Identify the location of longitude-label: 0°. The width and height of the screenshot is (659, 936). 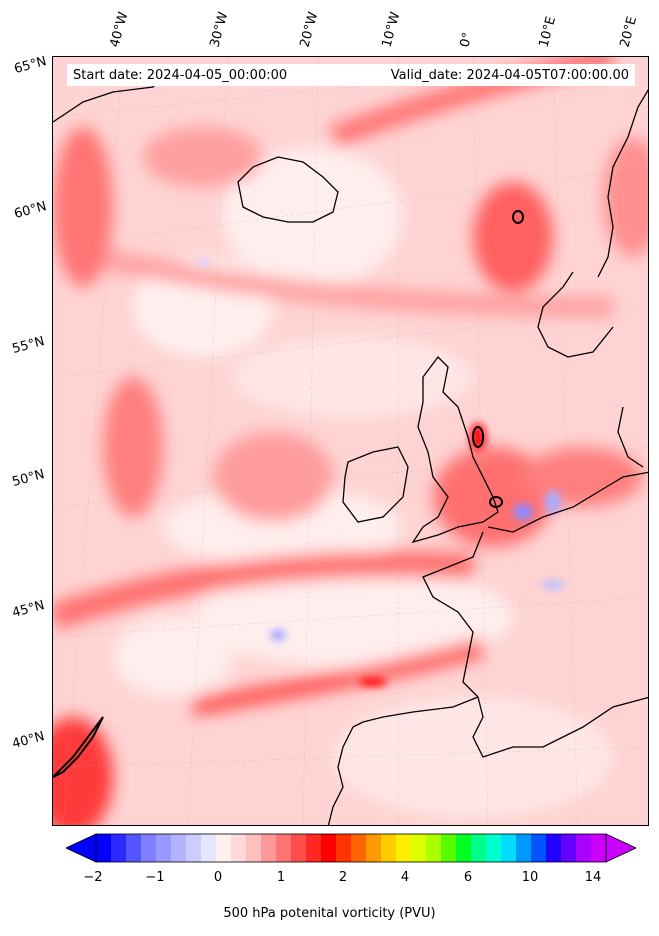
(466, 39).